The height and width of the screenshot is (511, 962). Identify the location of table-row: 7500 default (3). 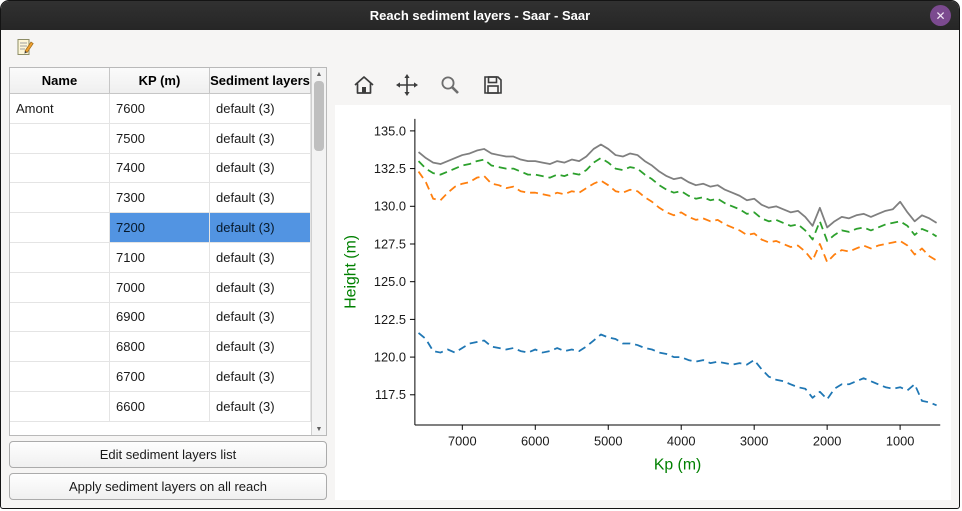
(160, 138).